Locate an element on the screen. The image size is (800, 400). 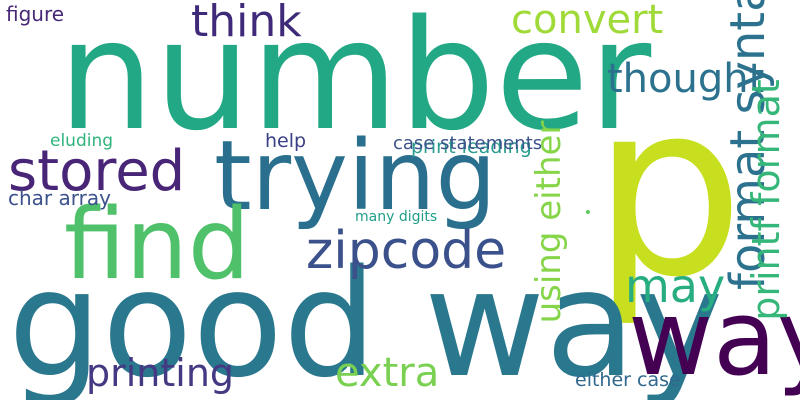
word-help: using either is located at coordinates (549, 222).